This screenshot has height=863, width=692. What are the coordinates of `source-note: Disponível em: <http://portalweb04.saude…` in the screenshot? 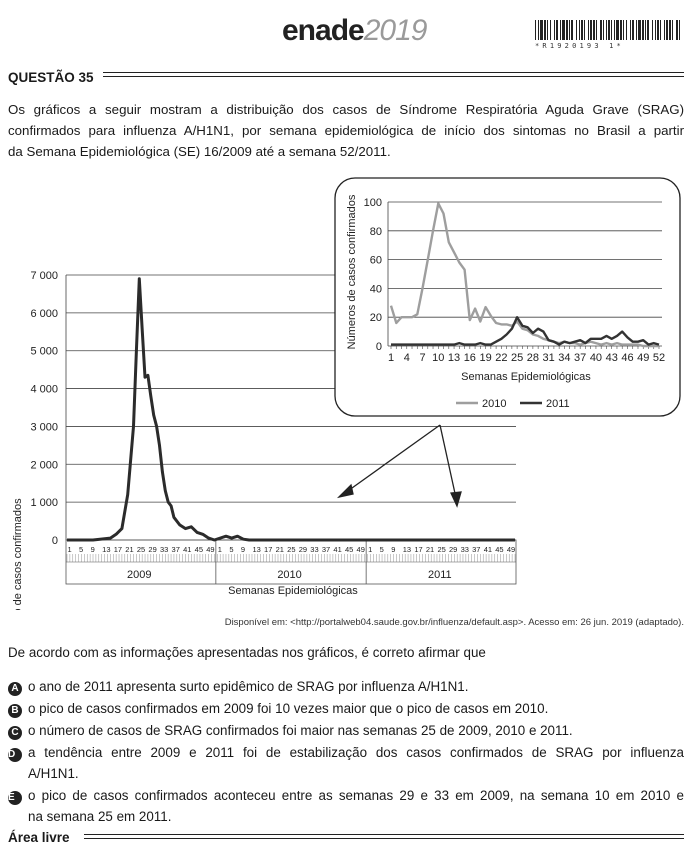 It's located at (454, 622).